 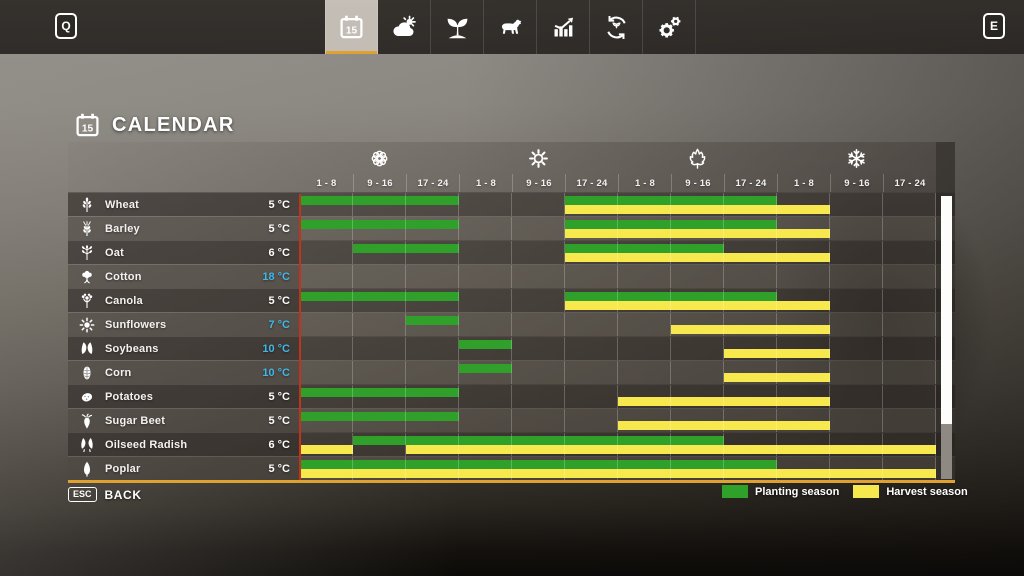 What do you see at coordinates (797, 491) in the screenshot?
I see `legend-label: Planting season` at bounding box center [797, 491].